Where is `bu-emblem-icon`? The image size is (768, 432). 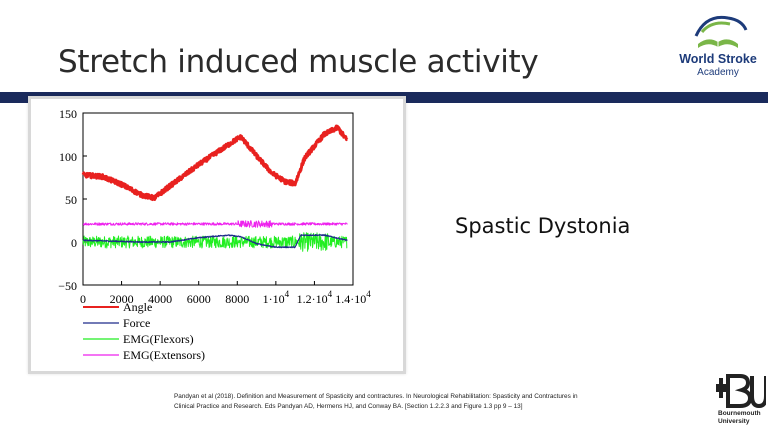
bu-emblem-icon is located at coordinates (742, 391).